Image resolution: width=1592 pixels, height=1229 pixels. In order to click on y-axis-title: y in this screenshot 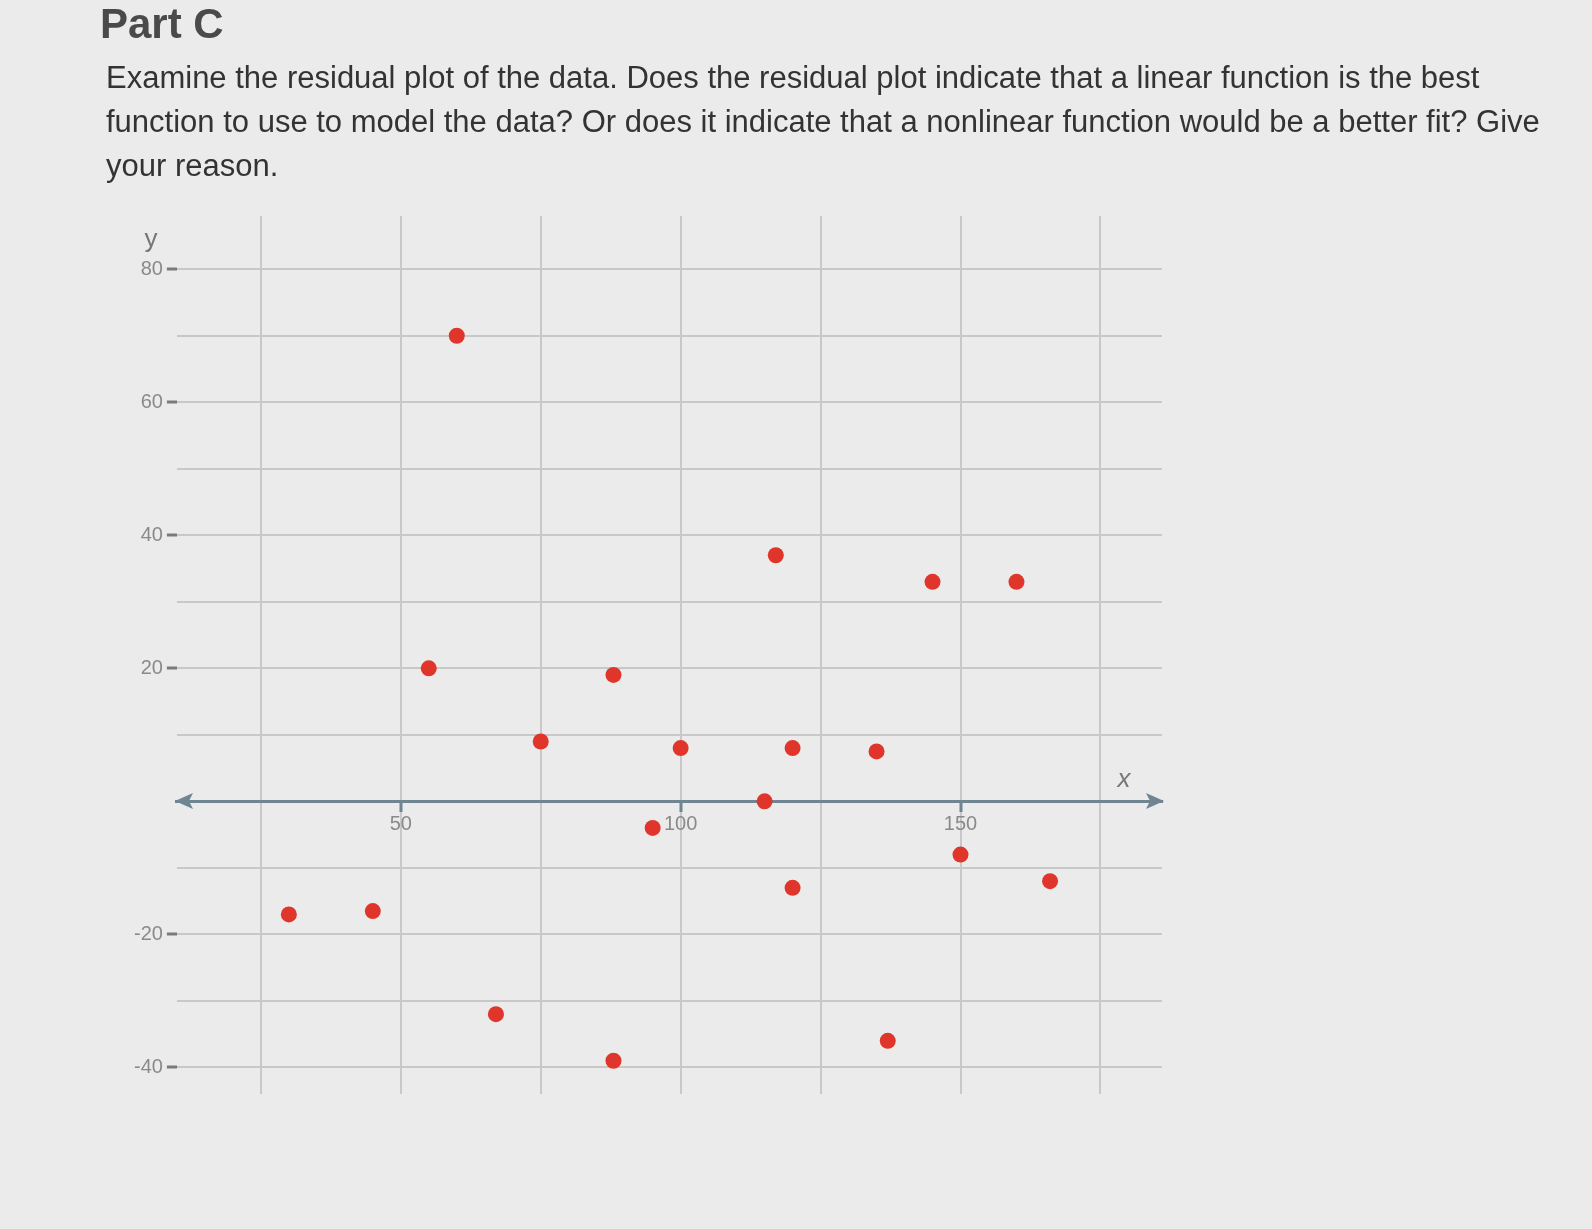, I will do `click(151, 238)`.